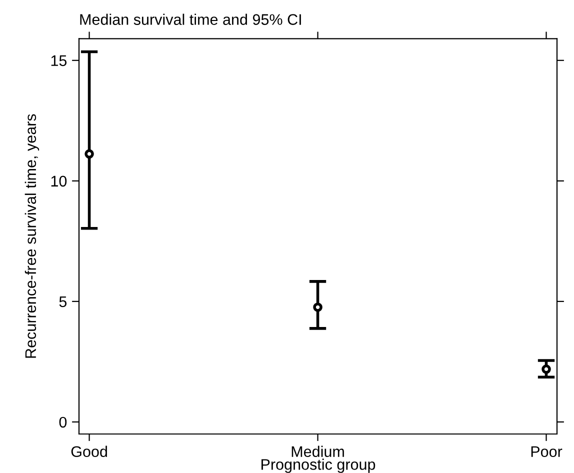 The width and height of the screenshot is (574, 473). Describe the element at coordinates (190, 19) in the screenshot. I see `chart-title: Median survival time and 95% CI` at that location.